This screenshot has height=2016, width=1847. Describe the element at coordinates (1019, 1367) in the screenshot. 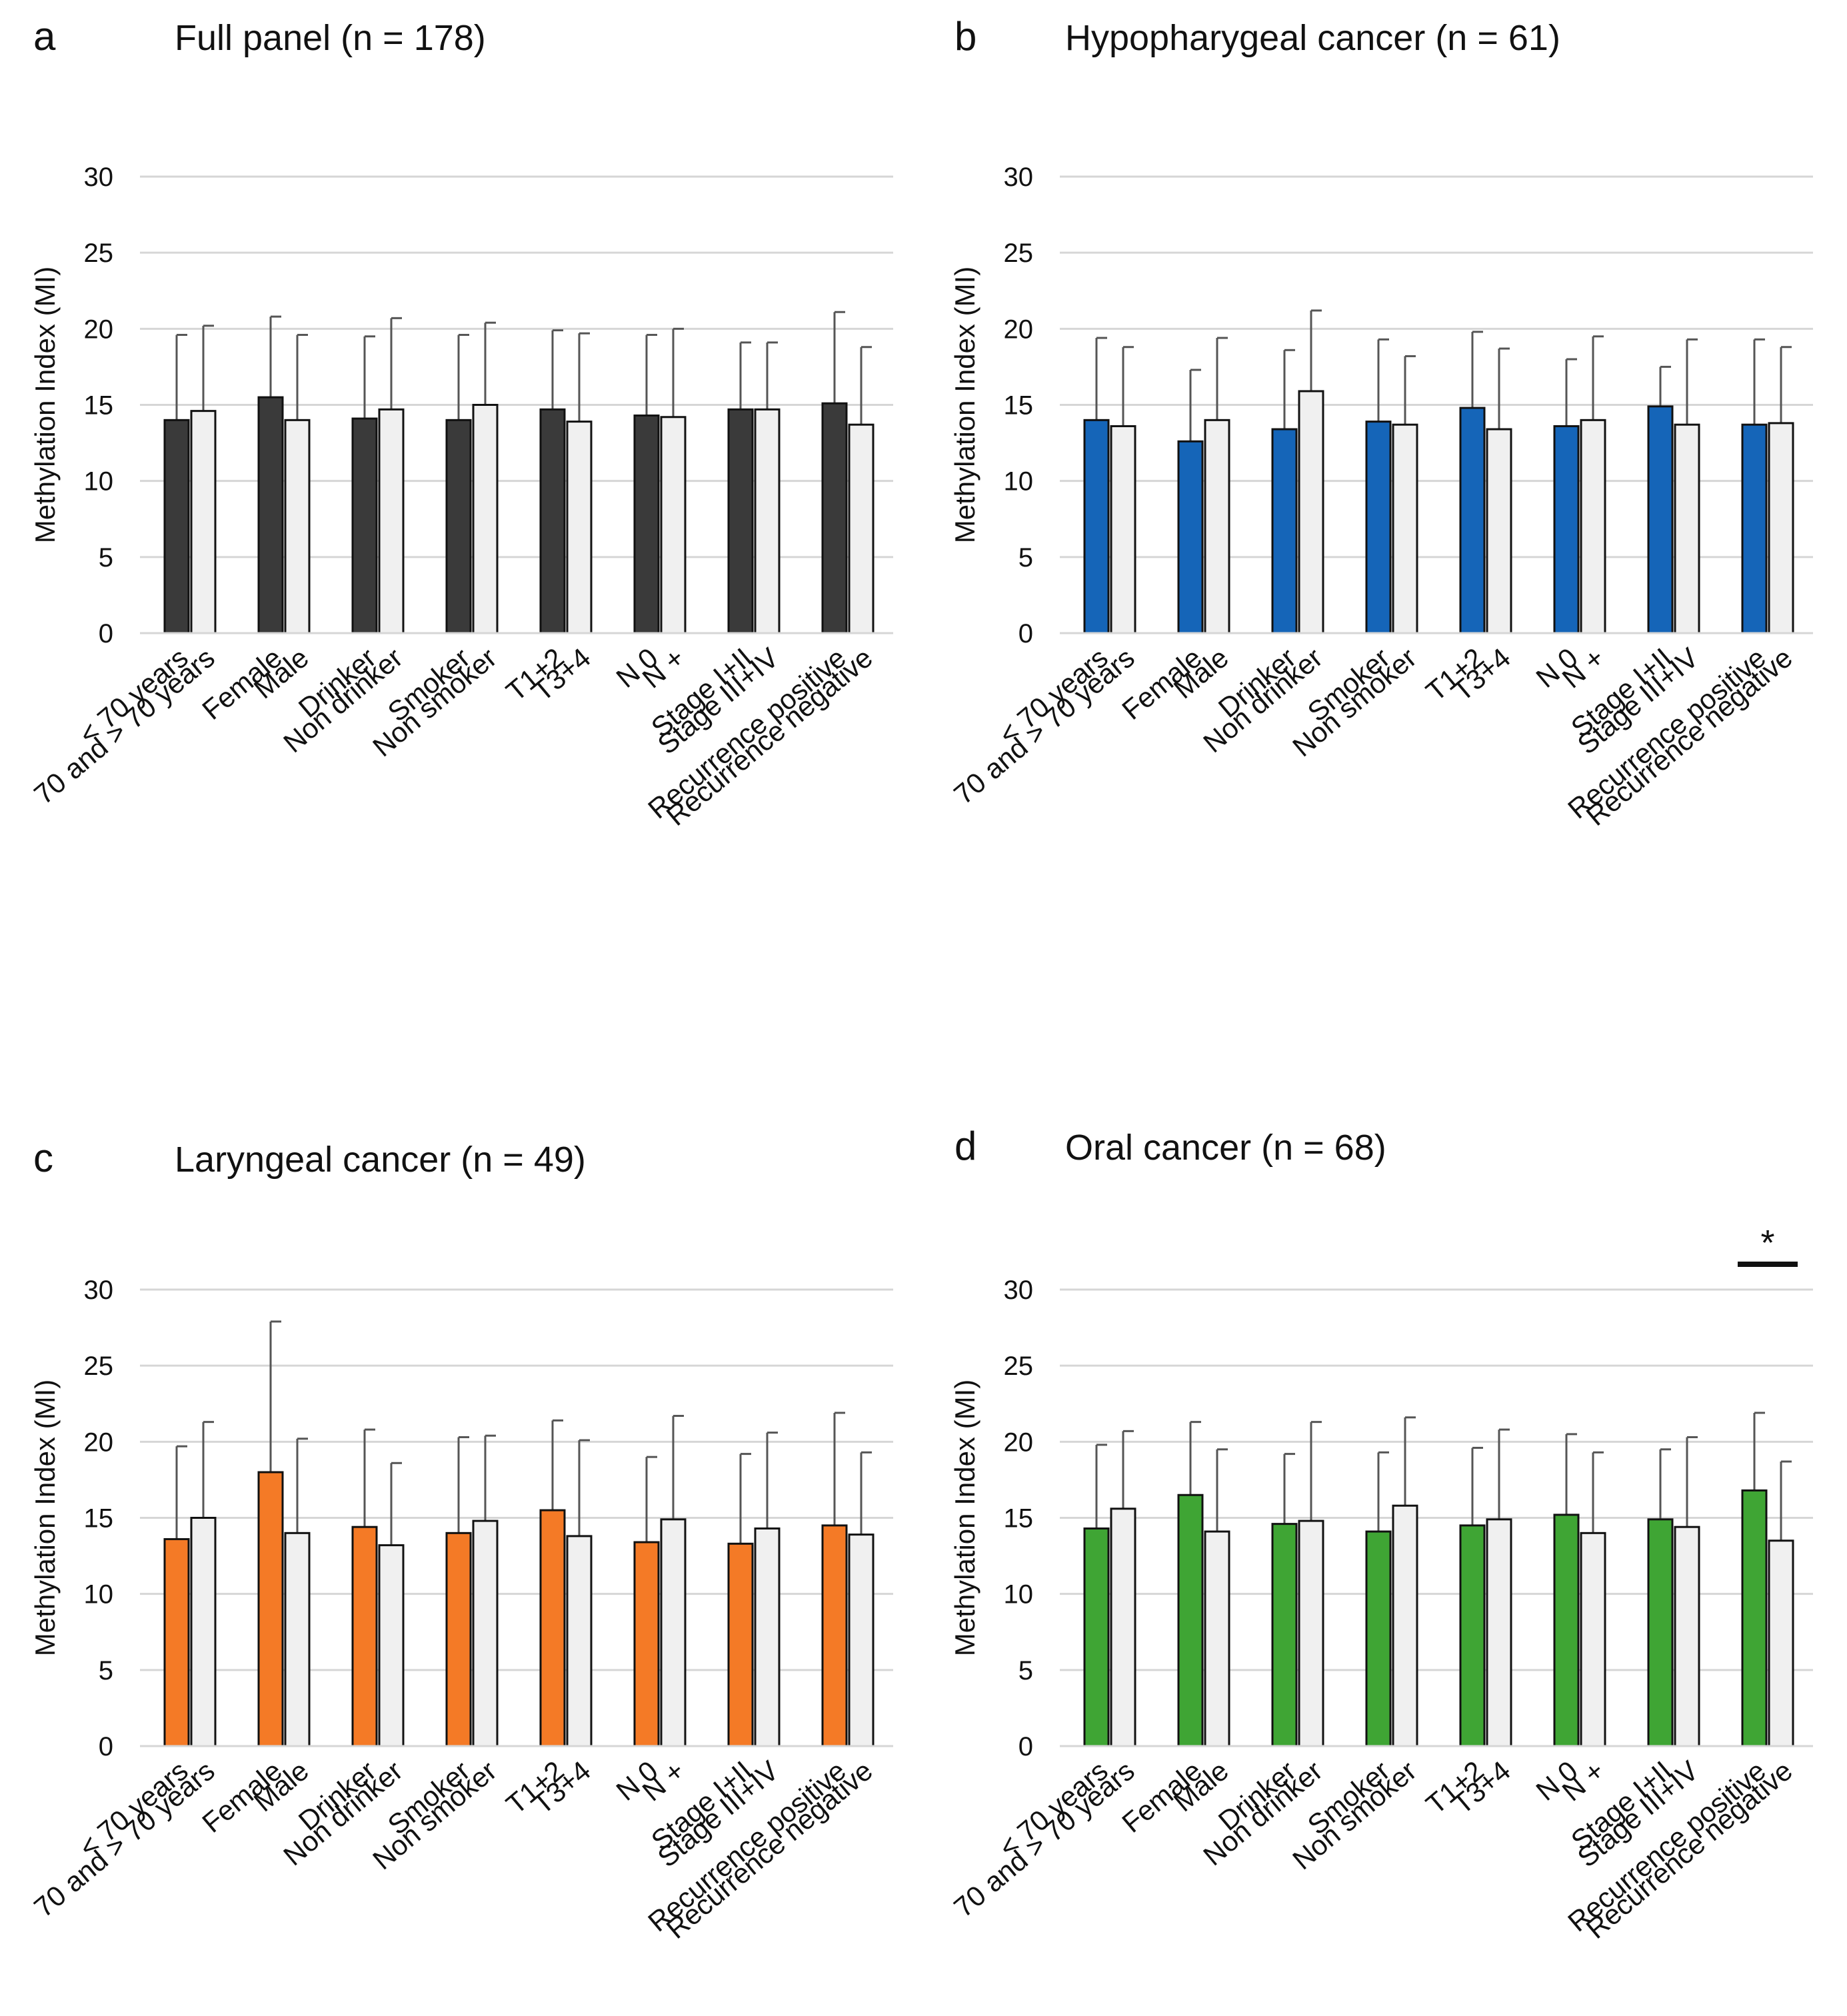

I see `panel-d-ytick-label: 25` at that location.